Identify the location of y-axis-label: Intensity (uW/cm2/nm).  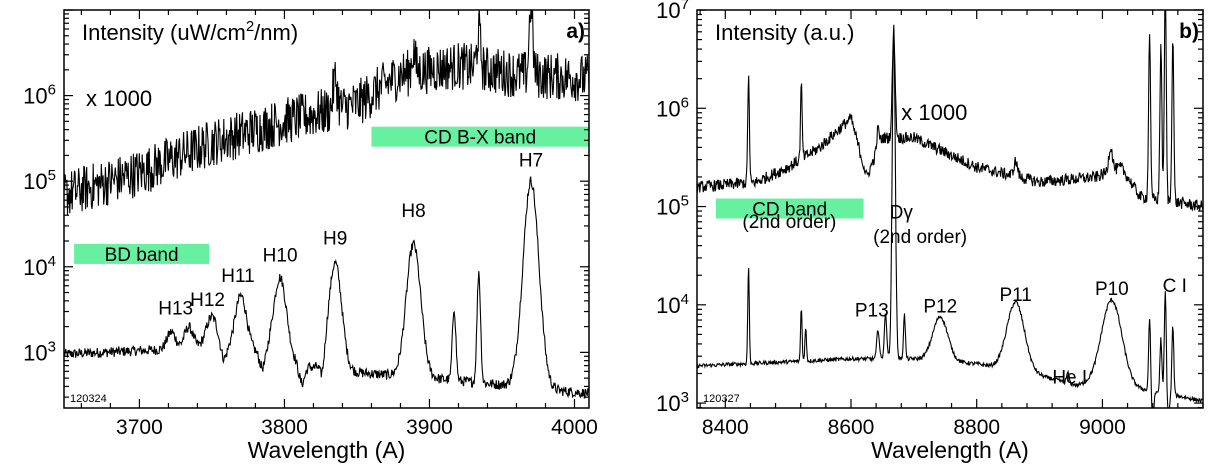
(190, 31).